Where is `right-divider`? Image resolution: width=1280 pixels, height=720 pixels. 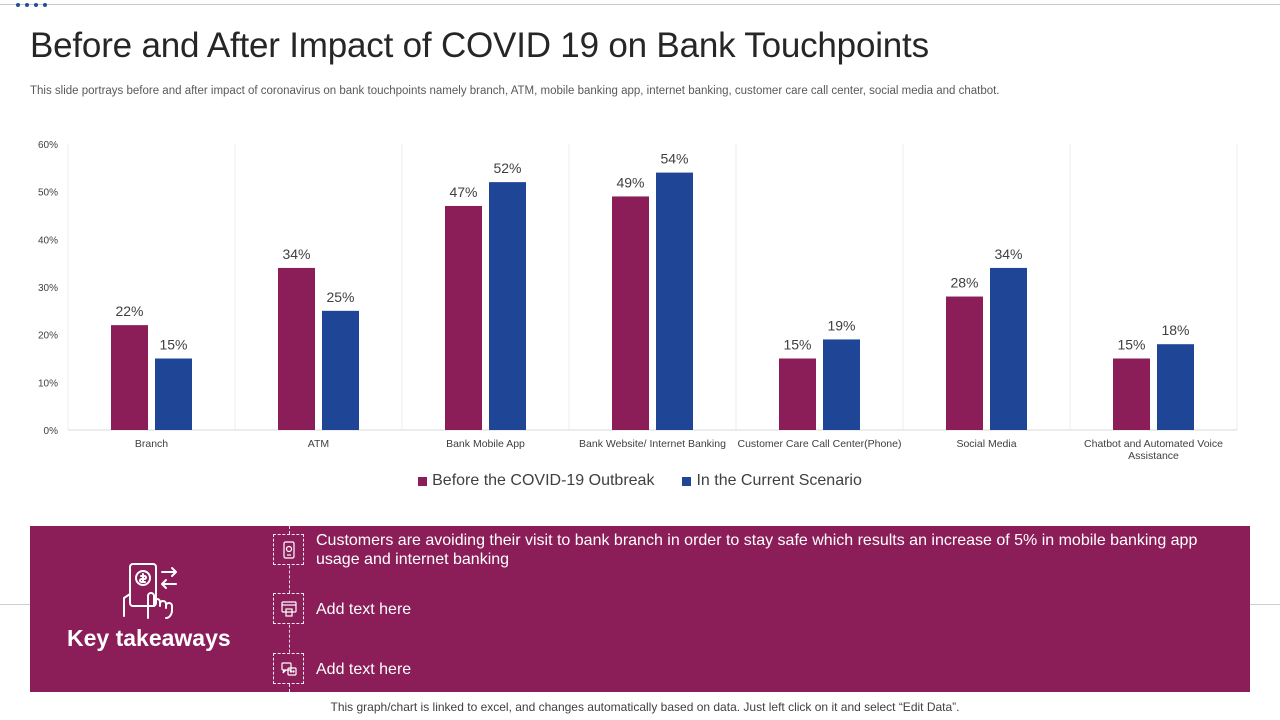
right-divider is located at coordinates (1265, 604).